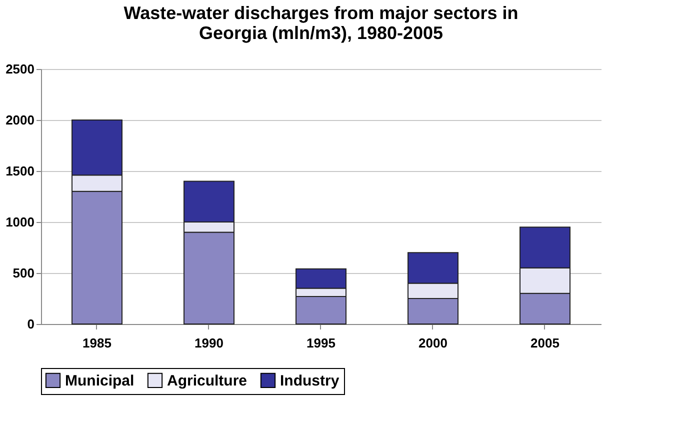 The width and height of the screenshot is (674, 426). Describe the element at coordinates (209, 343) in the screenshot. I see `x-tick-label: 1990` at that location.